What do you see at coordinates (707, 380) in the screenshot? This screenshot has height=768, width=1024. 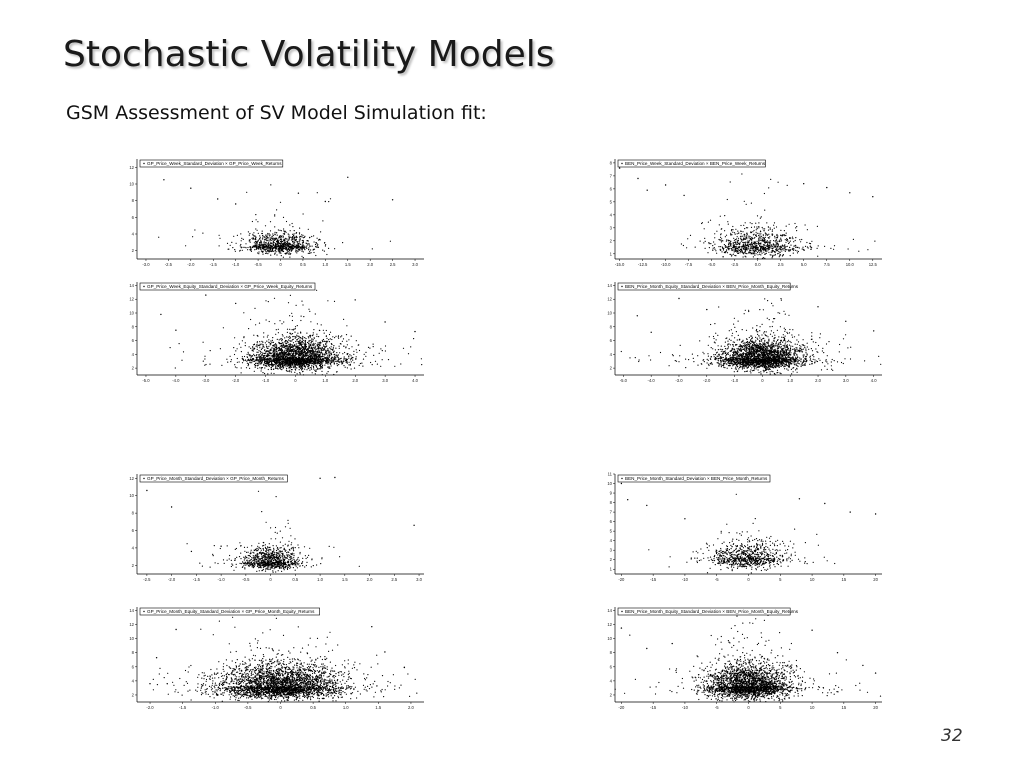 I see `x-tick-label: -2.0` at bounding box center [707, 380].